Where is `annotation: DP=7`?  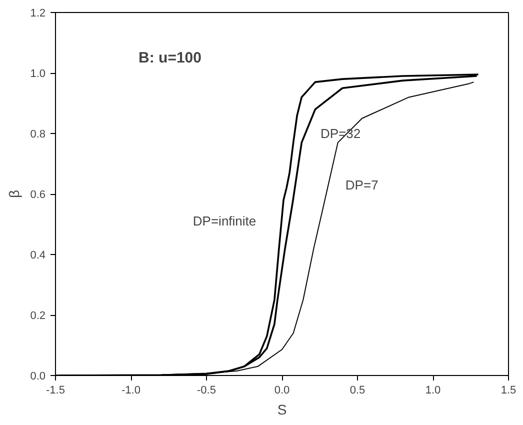 annotation: DP=7 is located at coordinates (361, 184).